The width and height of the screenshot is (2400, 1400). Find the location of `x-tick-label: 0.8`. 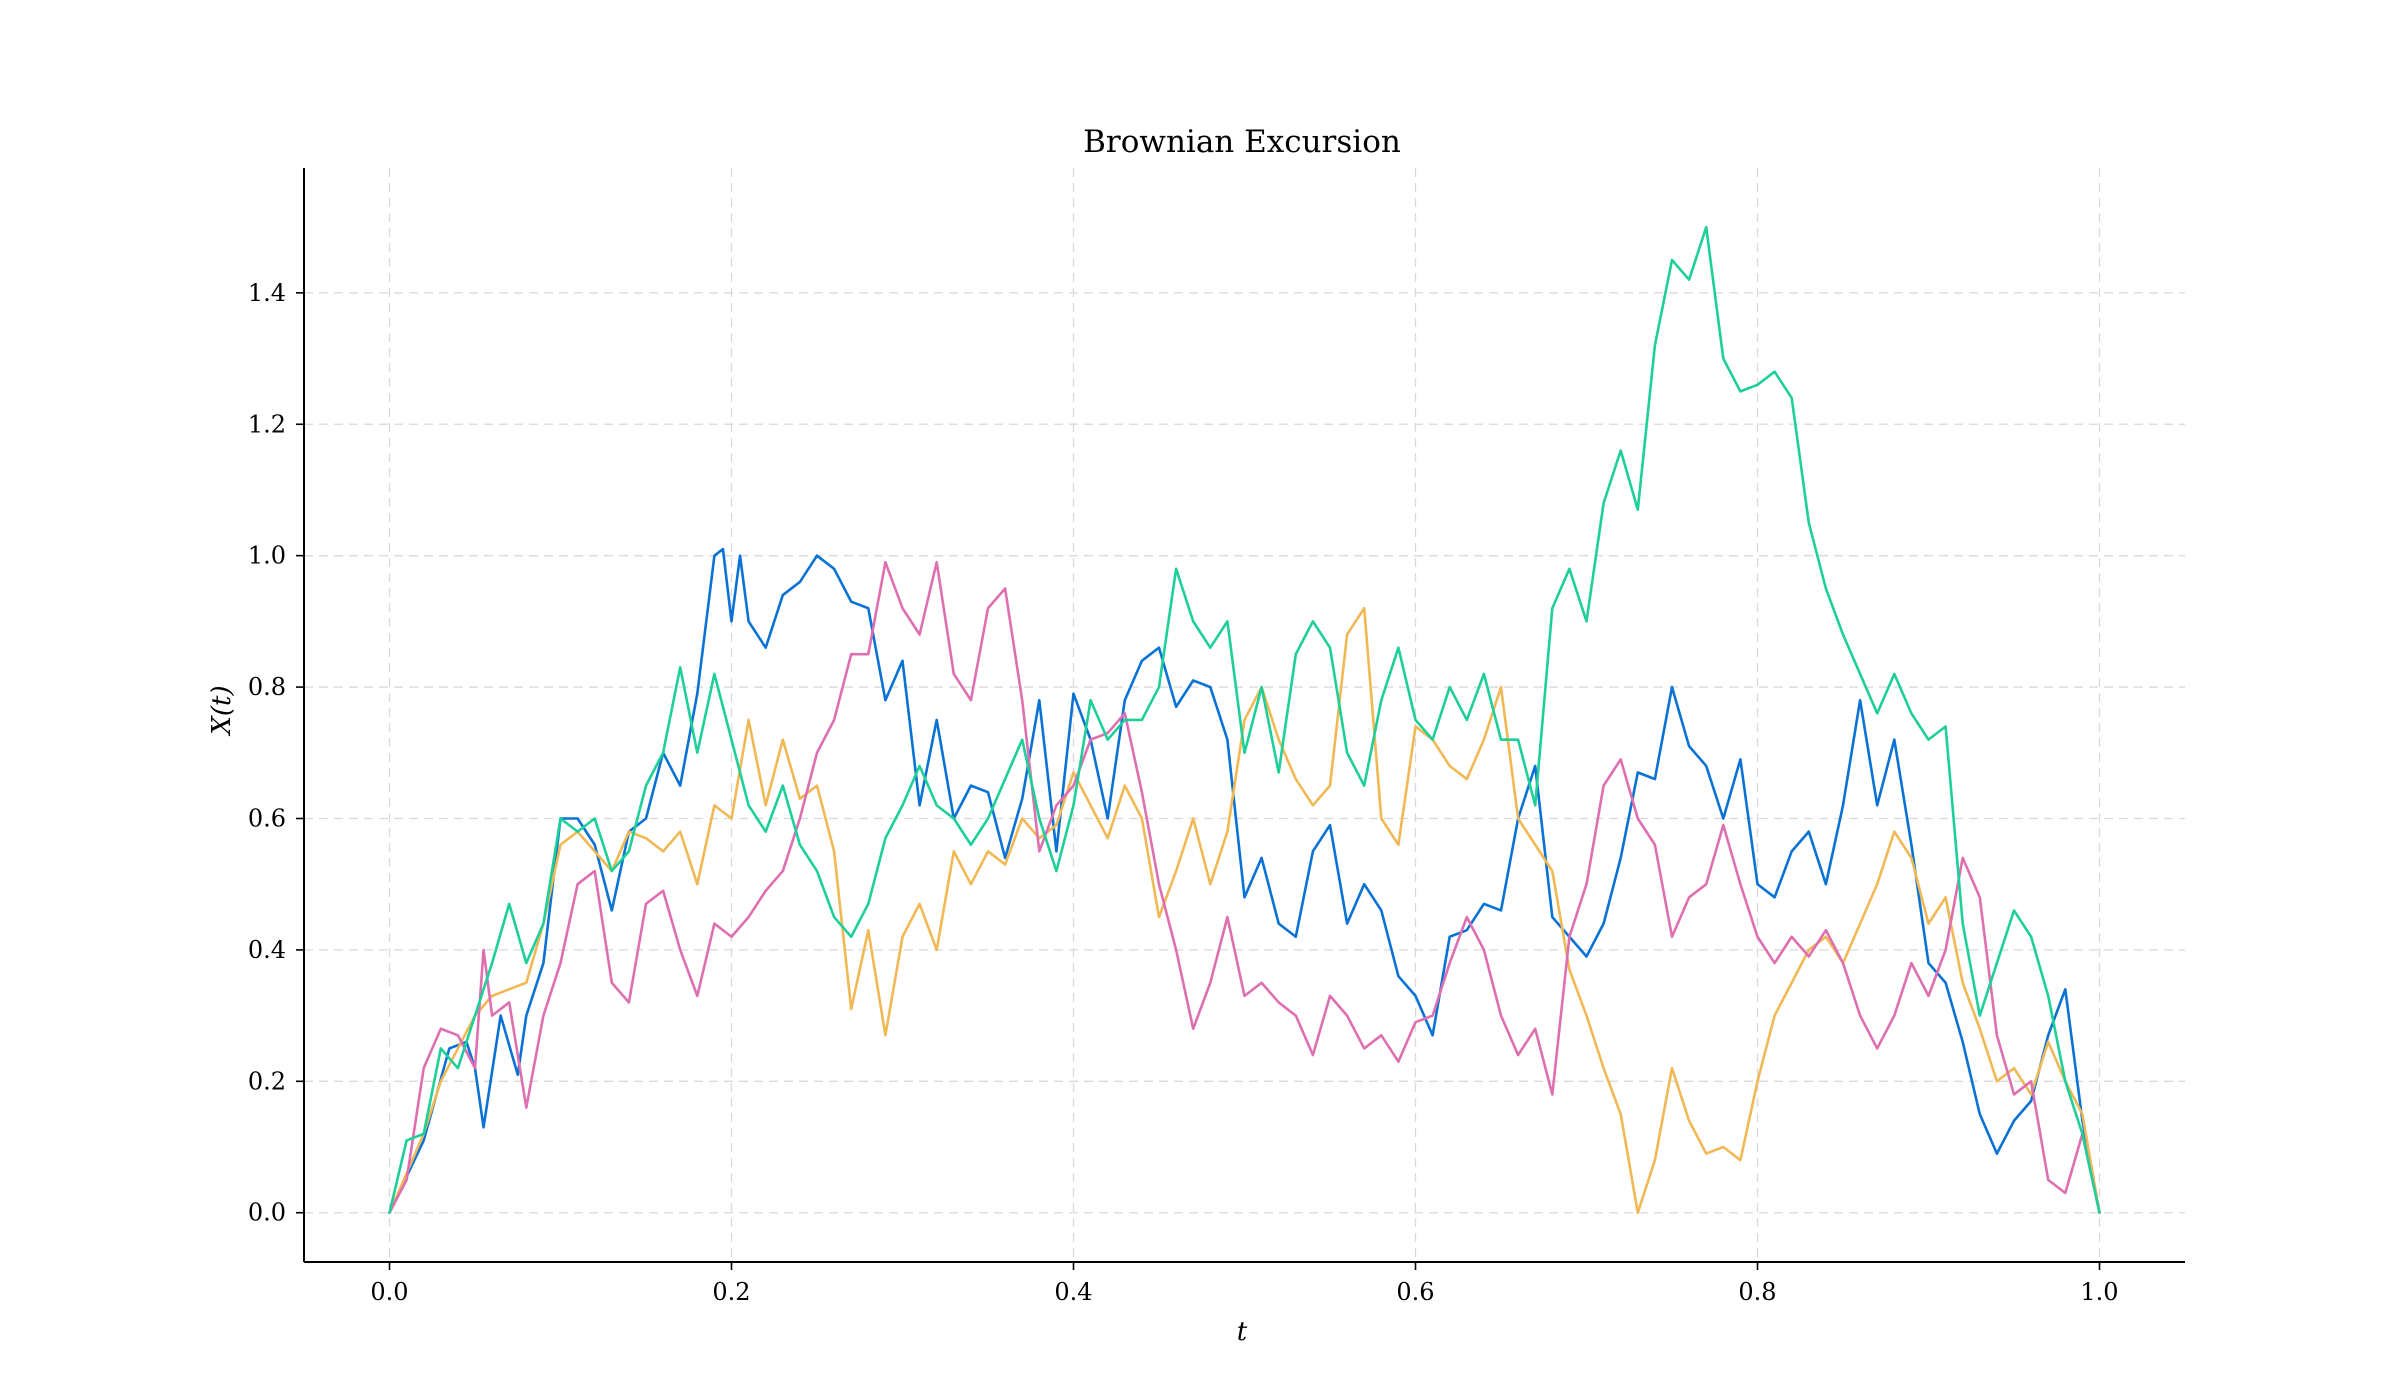

x-tick-label: 0.8 is located at coordinates (1757, 1292).